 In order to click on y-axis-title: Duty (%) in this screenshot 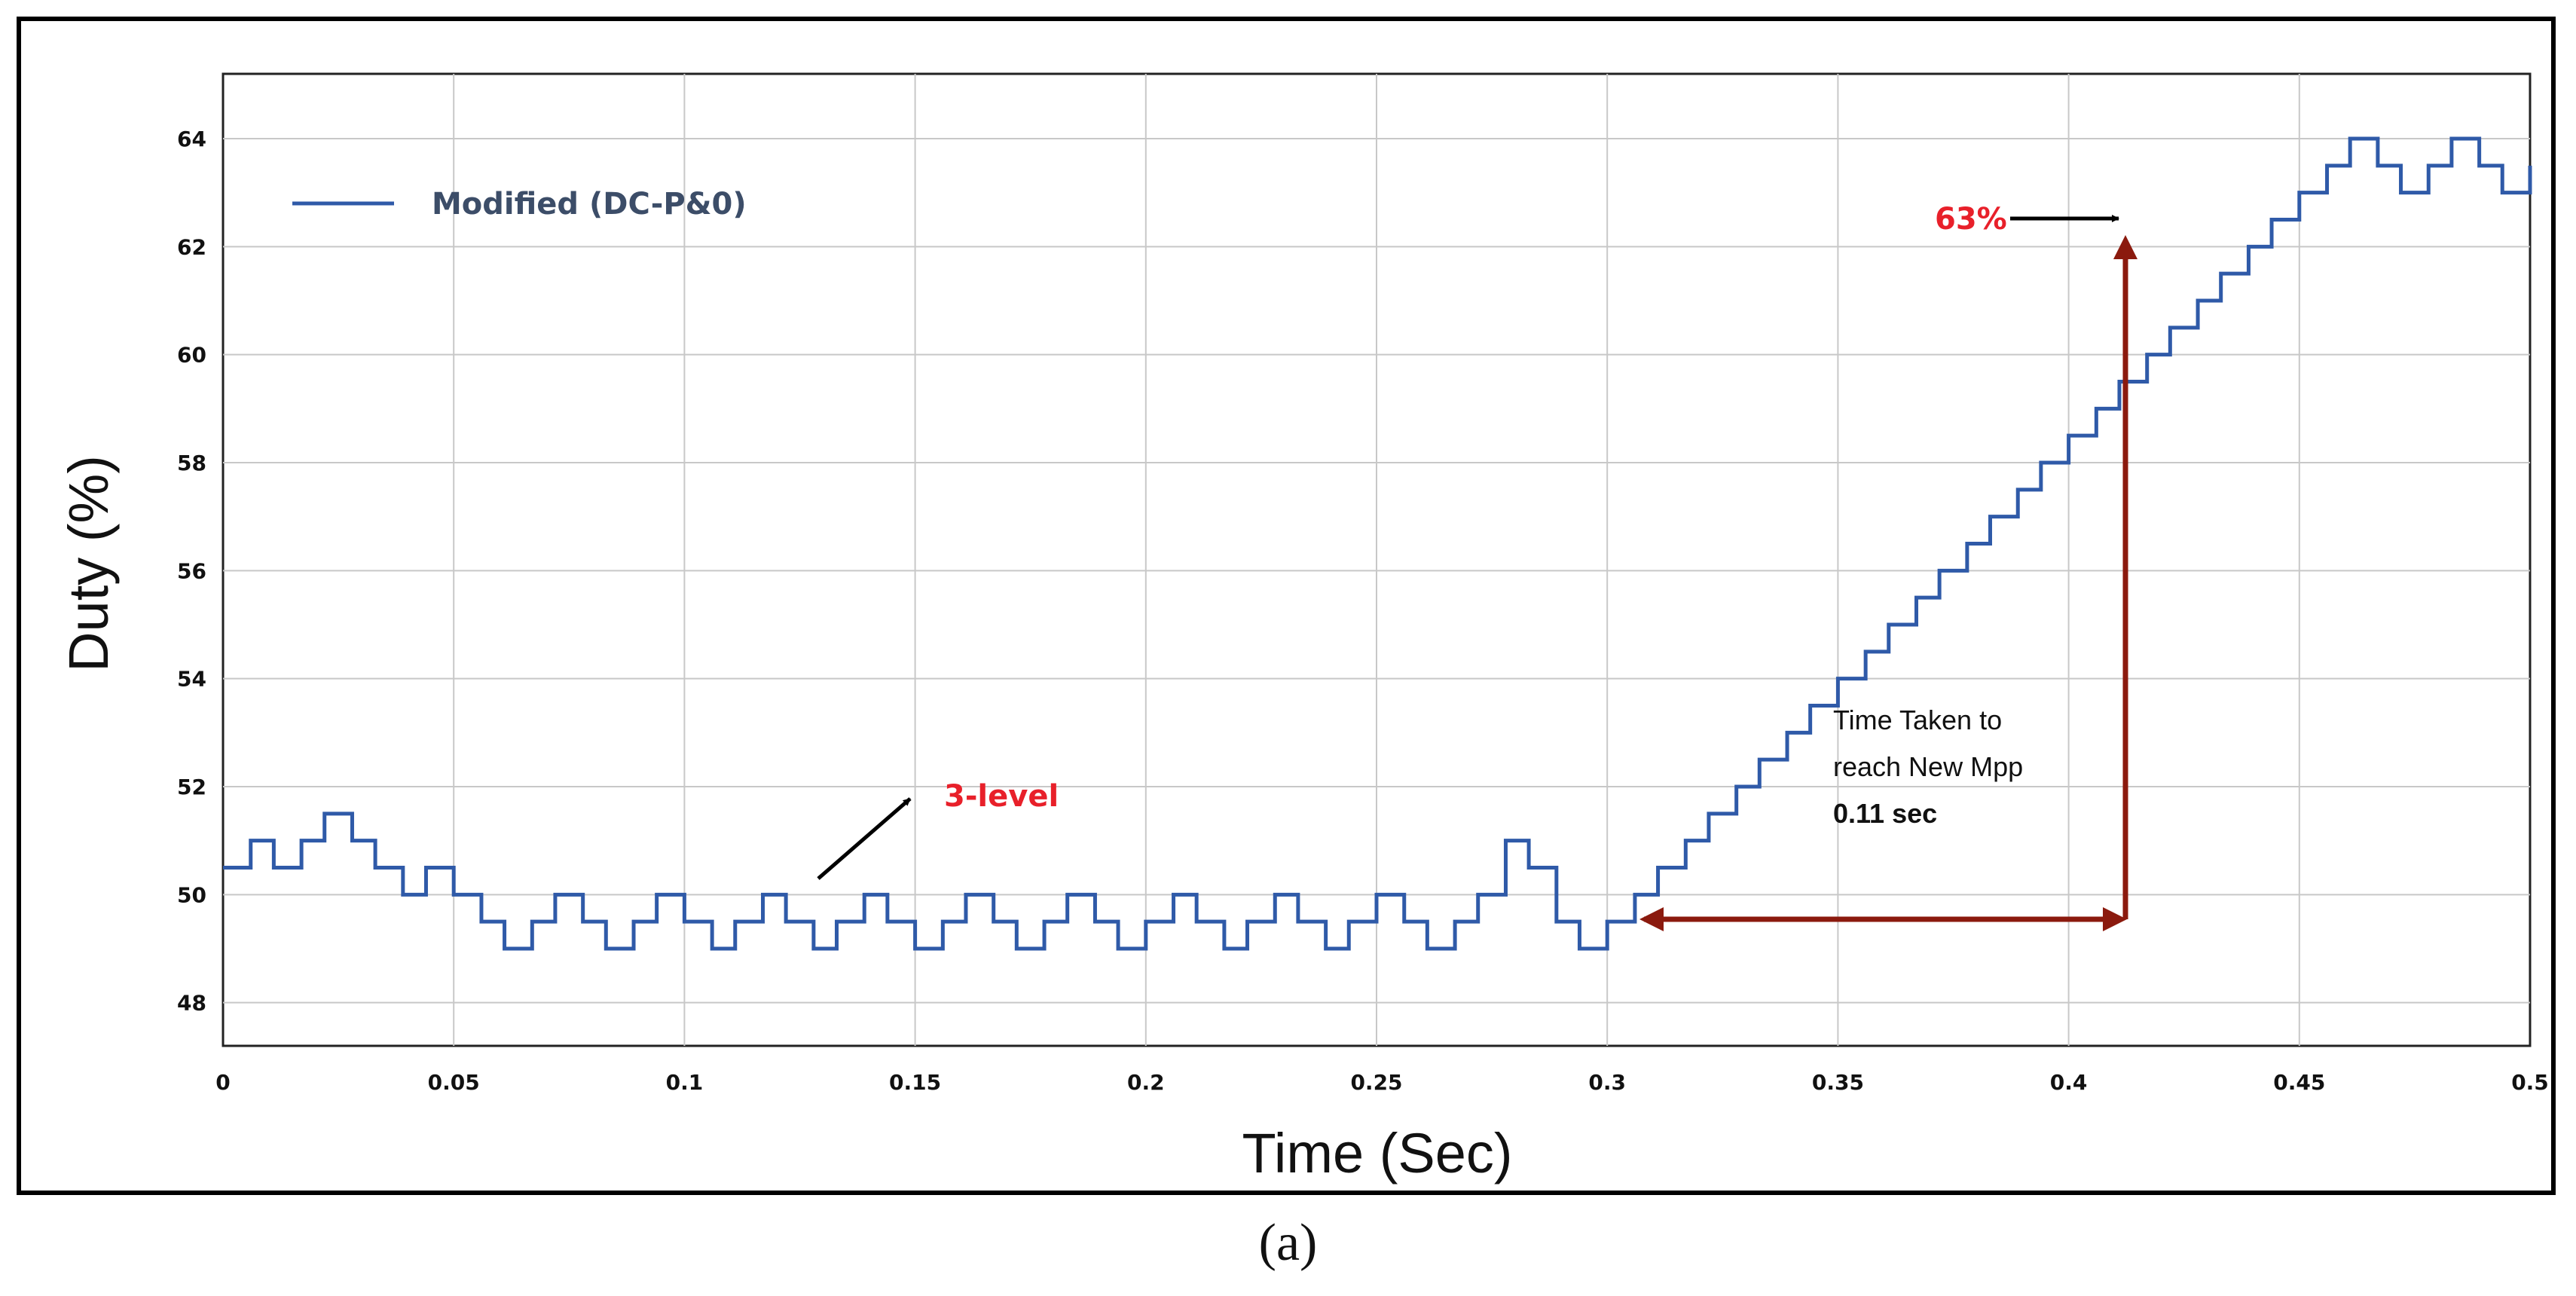, I will do `click(88, 563)`.